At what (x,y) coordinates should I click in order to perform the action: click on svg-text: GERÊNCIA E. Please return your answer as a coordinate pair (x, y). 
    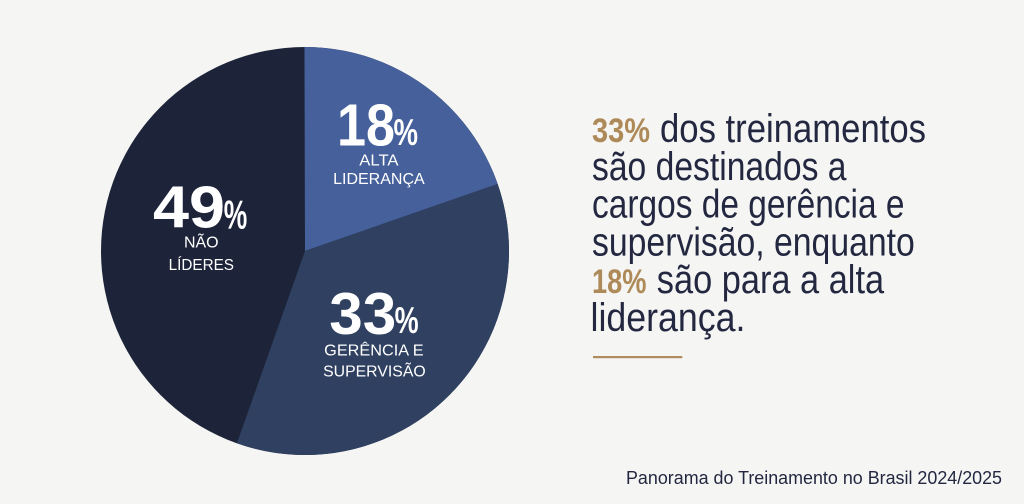
    Looking at the image, I should click on (373, 349).